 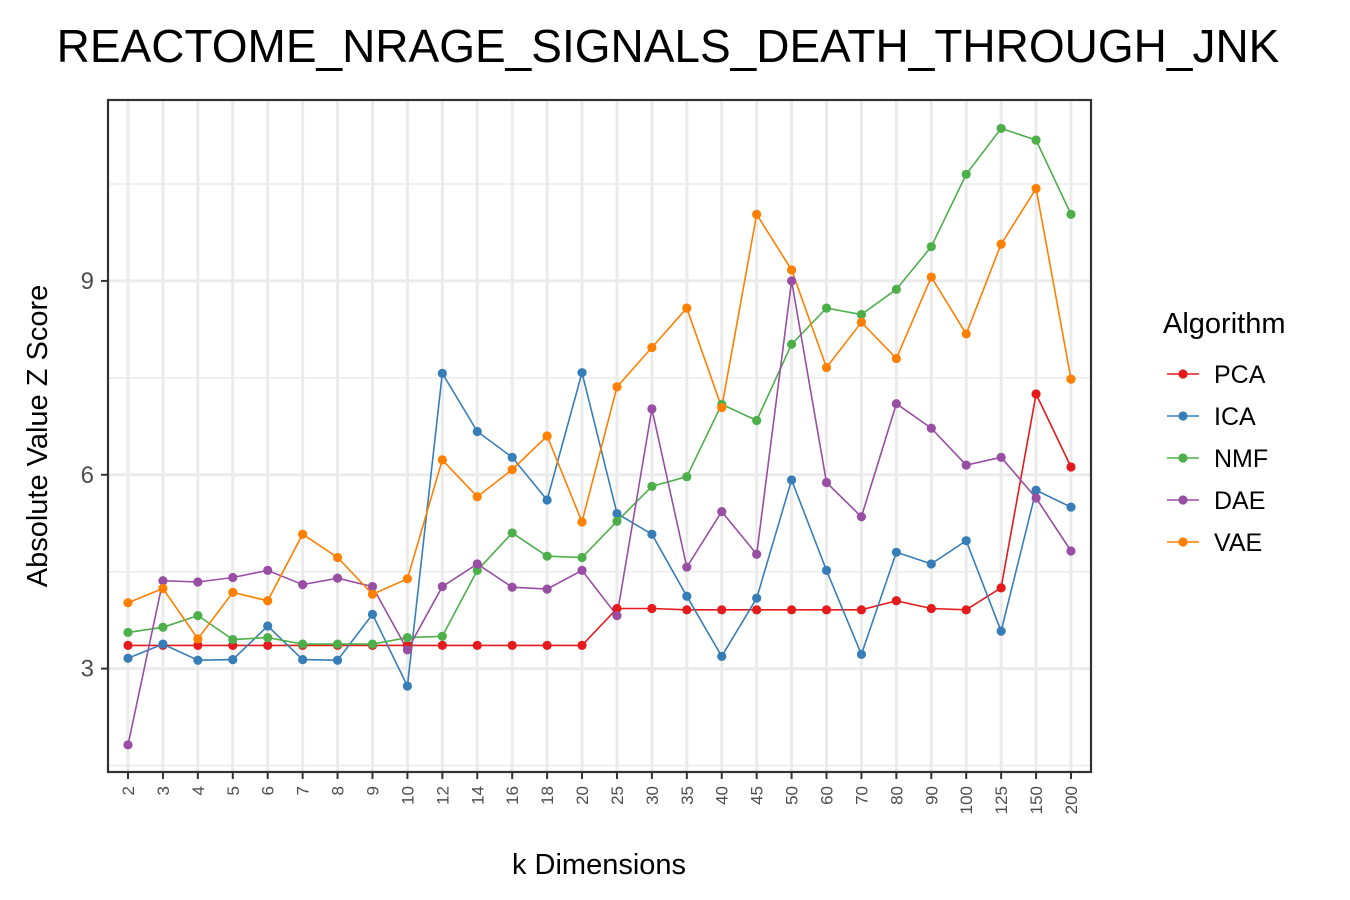 I want to click on x-tick-label: 80, so click(x=896, y=795).